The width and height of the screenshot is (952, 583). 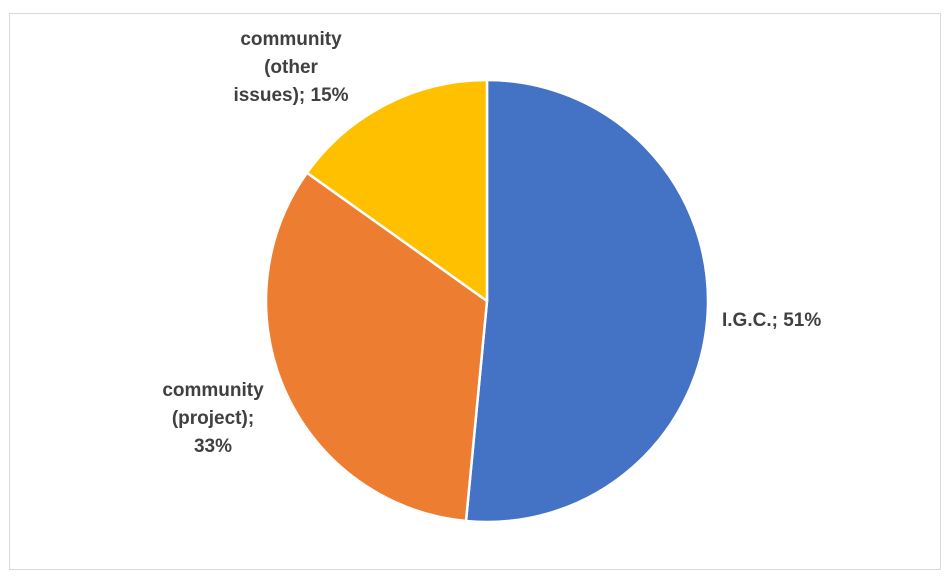 I want to click on slice-label-community-other: community (other issues); 15%, so click(x=291, y=67).